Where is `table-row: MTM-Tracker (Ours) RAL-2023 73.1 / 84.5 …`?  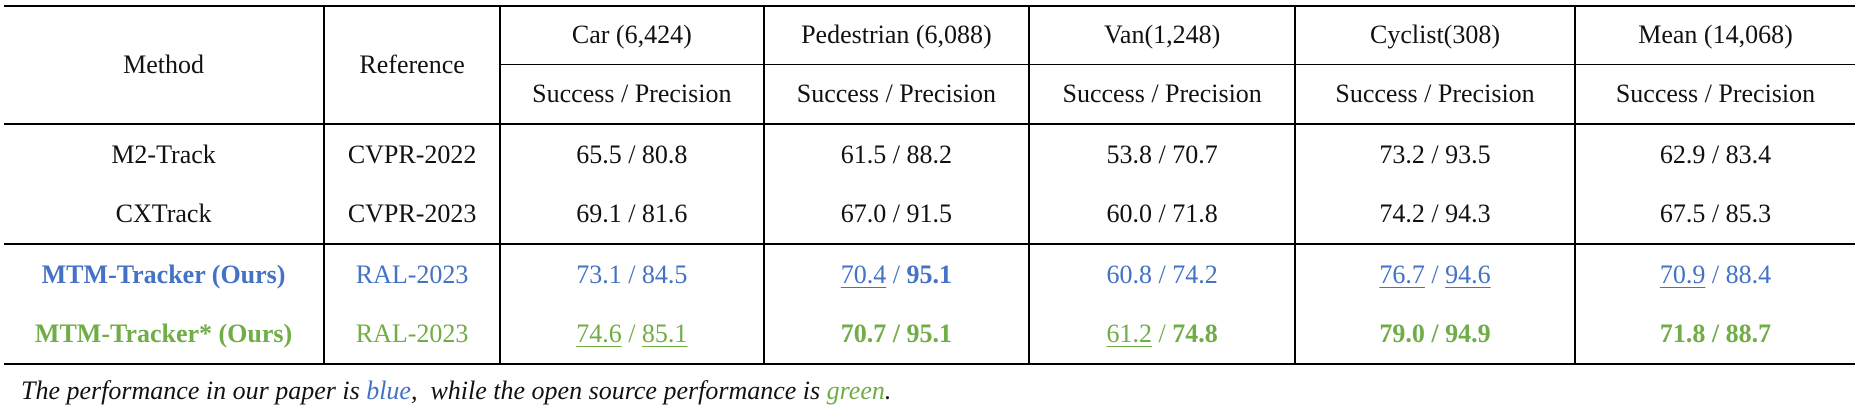
table-row: MTM-Tracker (Ours) RAL-2023 73.1 / 84.5 … is located at coordinates (929, 273).